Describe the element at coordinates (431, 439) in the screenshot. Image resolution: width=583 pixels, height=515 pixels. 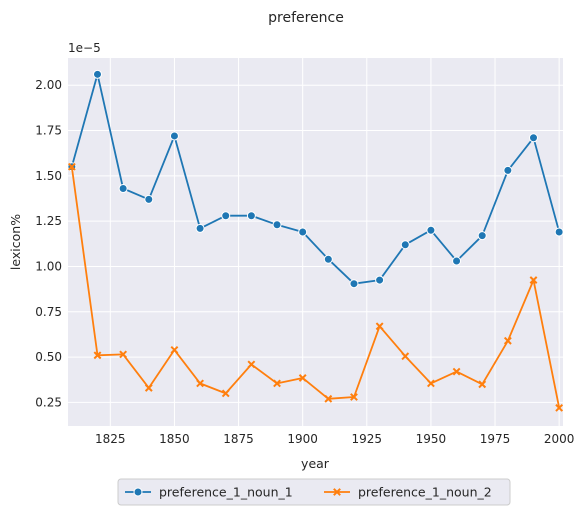
I see `x-tick-label: 1950` at that location.